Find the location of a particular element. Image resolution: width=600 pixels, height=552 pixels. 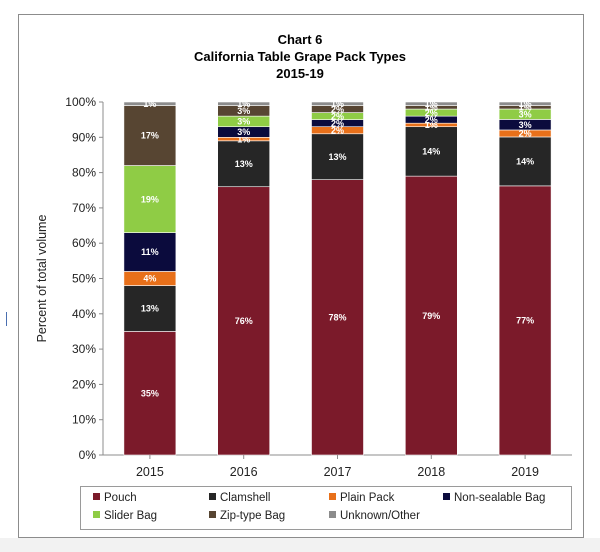

chart-title-number: Chart 6 is located at coordinates (300, 39).